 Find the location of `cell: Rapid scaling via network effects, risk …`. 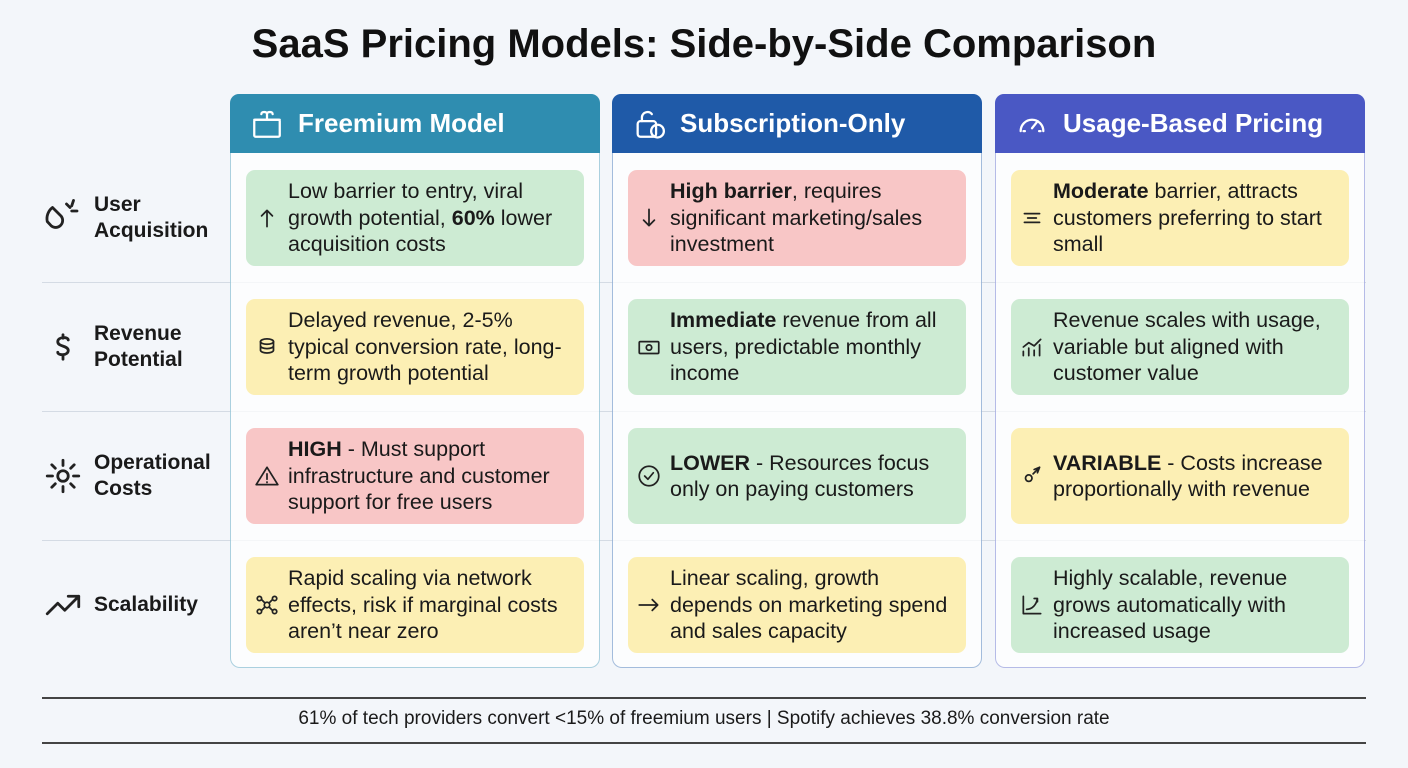

cell: Rapid scaling via network effects, risk … is located at coordinates (415, 605).